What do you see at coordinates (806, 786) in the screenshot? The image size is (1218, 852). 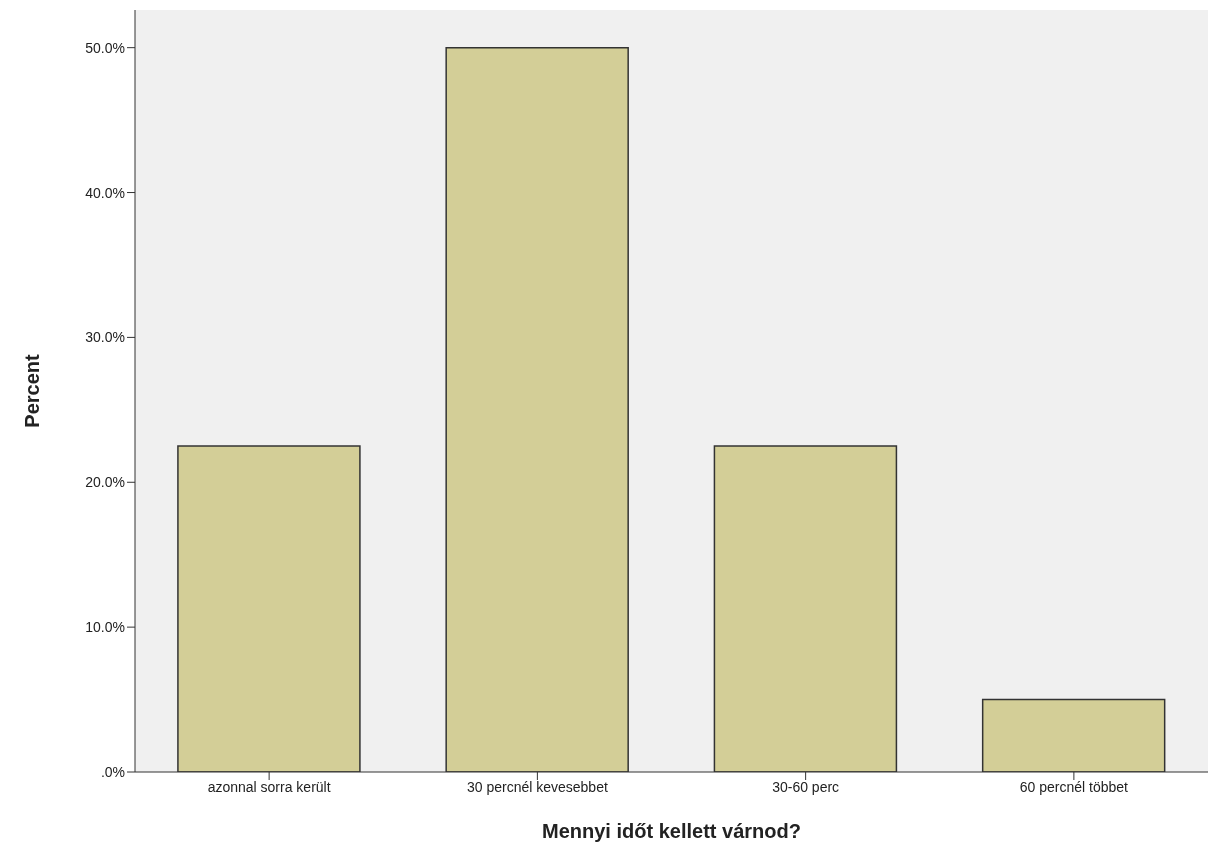 I see `x-tick-label: 30-60 perc` at bounding box center [806, 786].